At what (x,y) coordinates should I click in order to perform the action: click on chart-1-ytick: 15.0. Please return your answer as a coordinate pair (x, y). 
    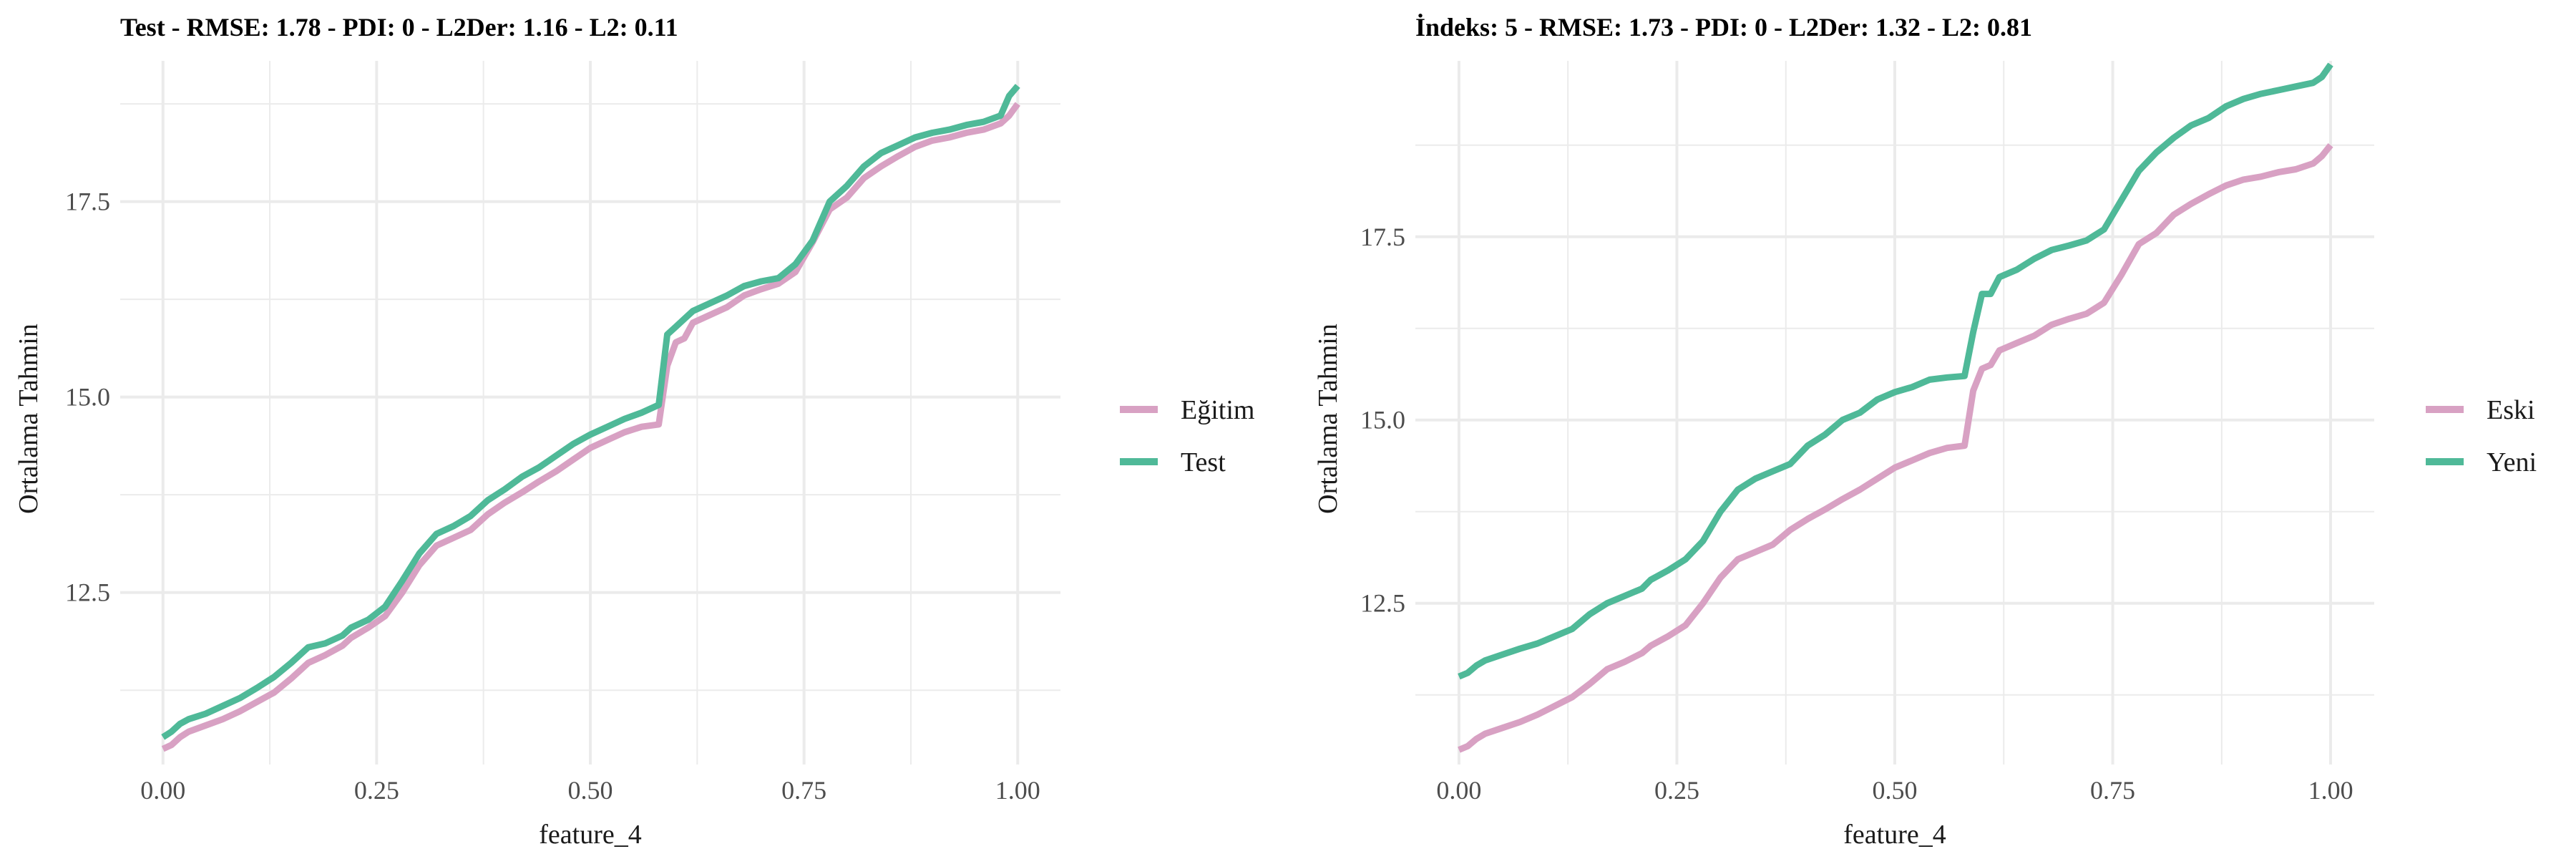
    Looking at the image, I should click on (87, 397).